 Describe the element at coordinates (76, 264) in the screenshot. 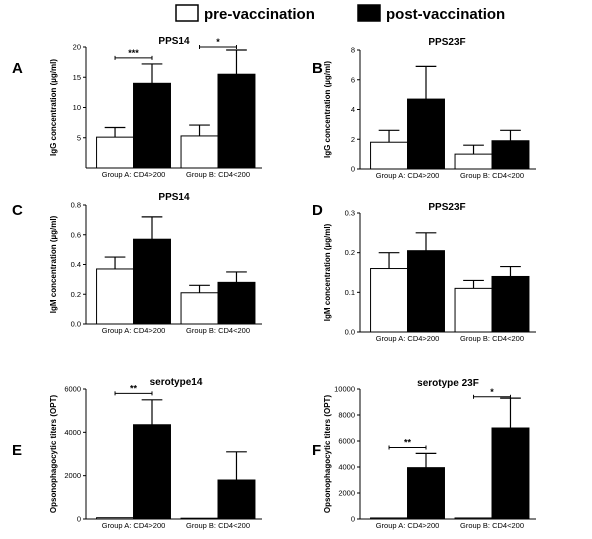

I see `y-tick-label: 0.4` at that location.